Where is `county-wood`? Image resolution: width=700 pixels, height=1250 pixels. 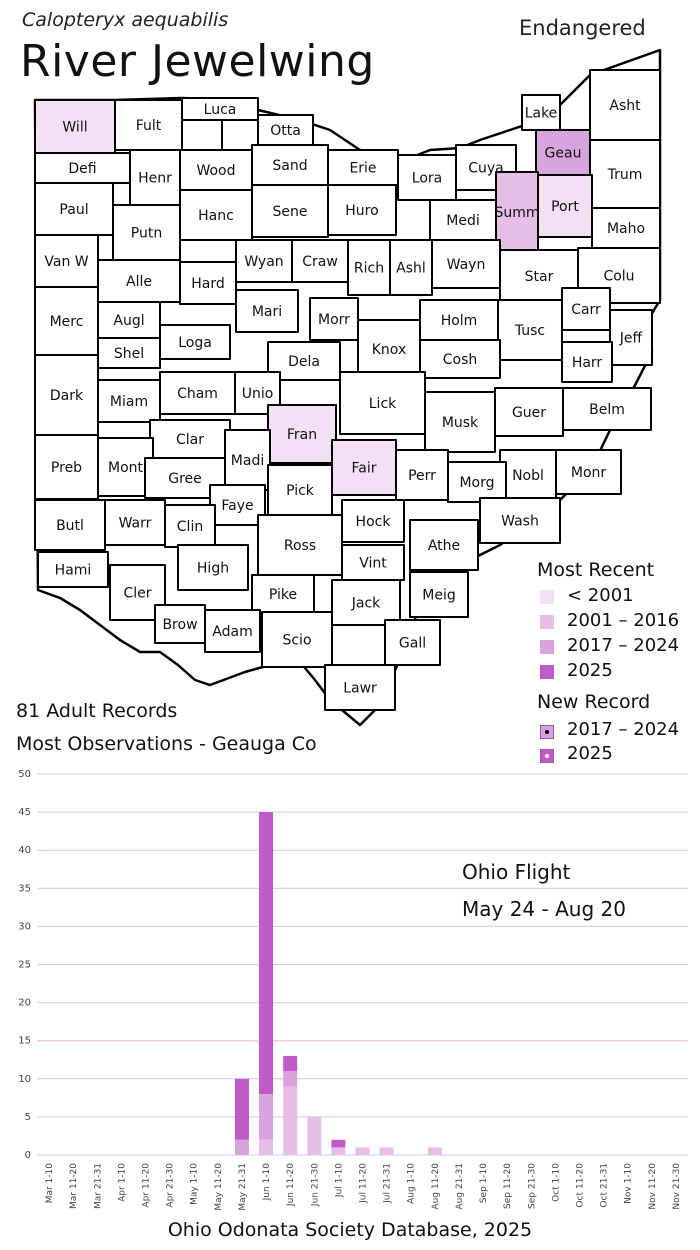
county-wood is located at coordinates (216, 170).